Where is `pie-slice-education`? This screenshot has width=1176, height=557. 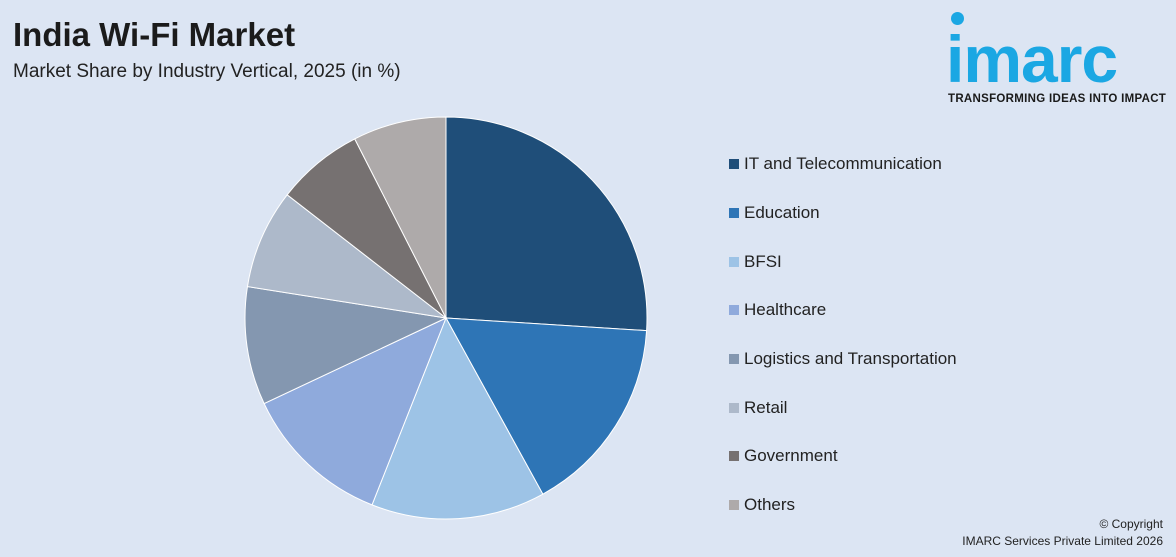 pie-slice-education is located at coordinates (546, 406).